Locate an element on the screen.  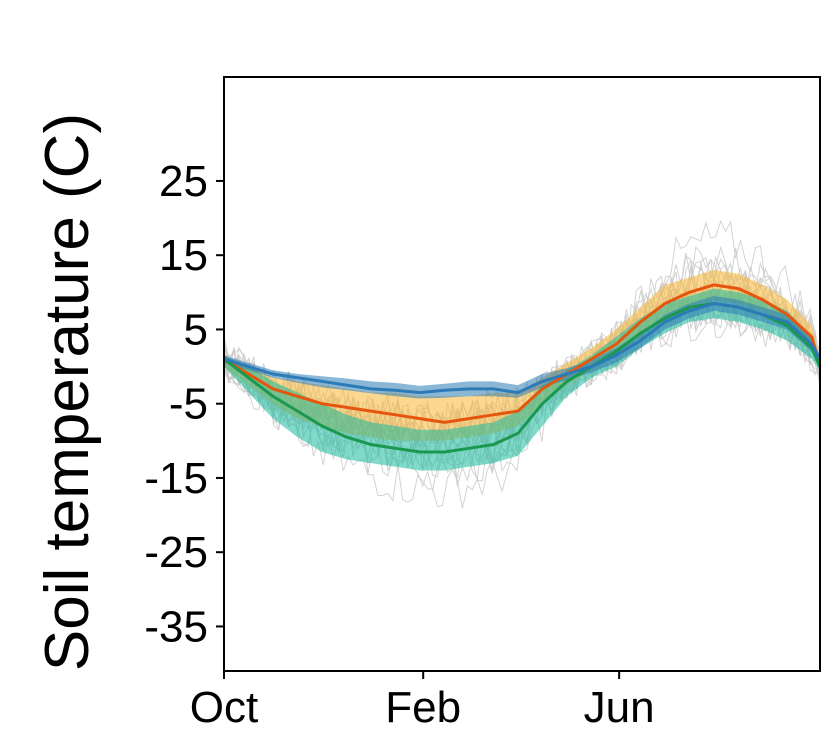
y-tick-label: -15 is located at coordinates (176, 478).